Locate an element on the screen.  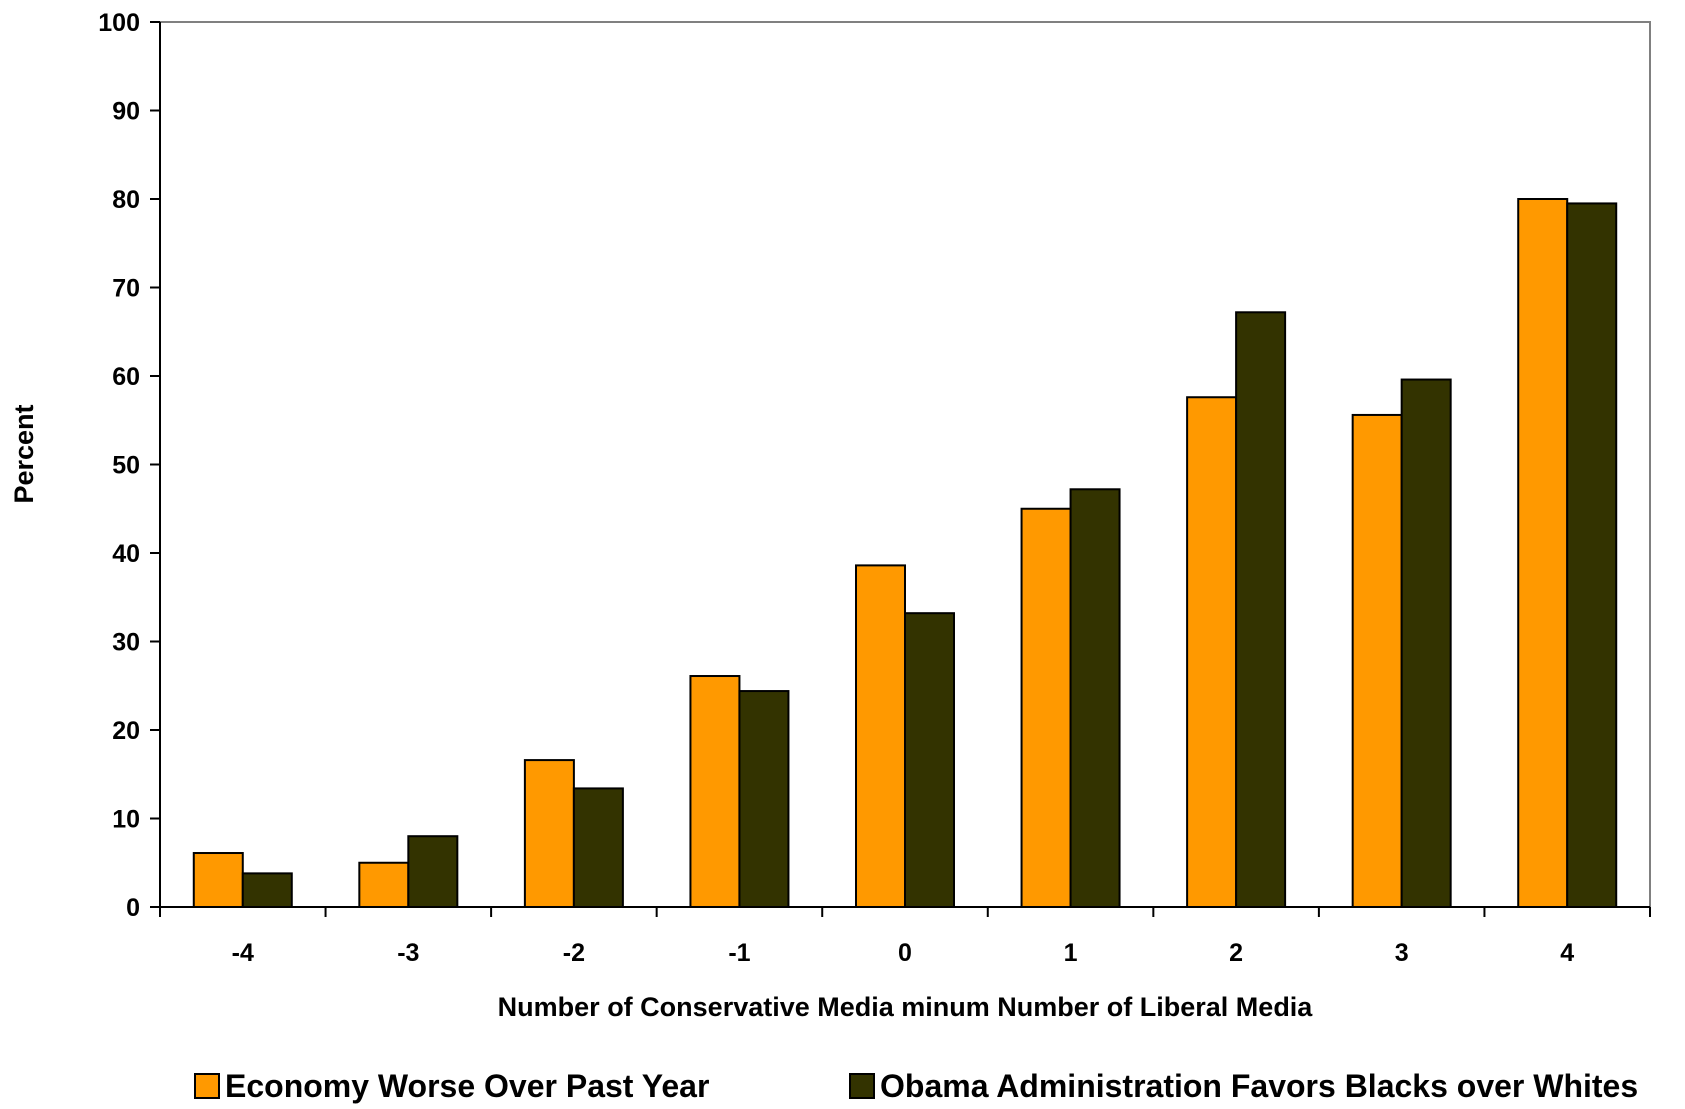
x-tick-label: 4 is located at coordinates (1567, 953).